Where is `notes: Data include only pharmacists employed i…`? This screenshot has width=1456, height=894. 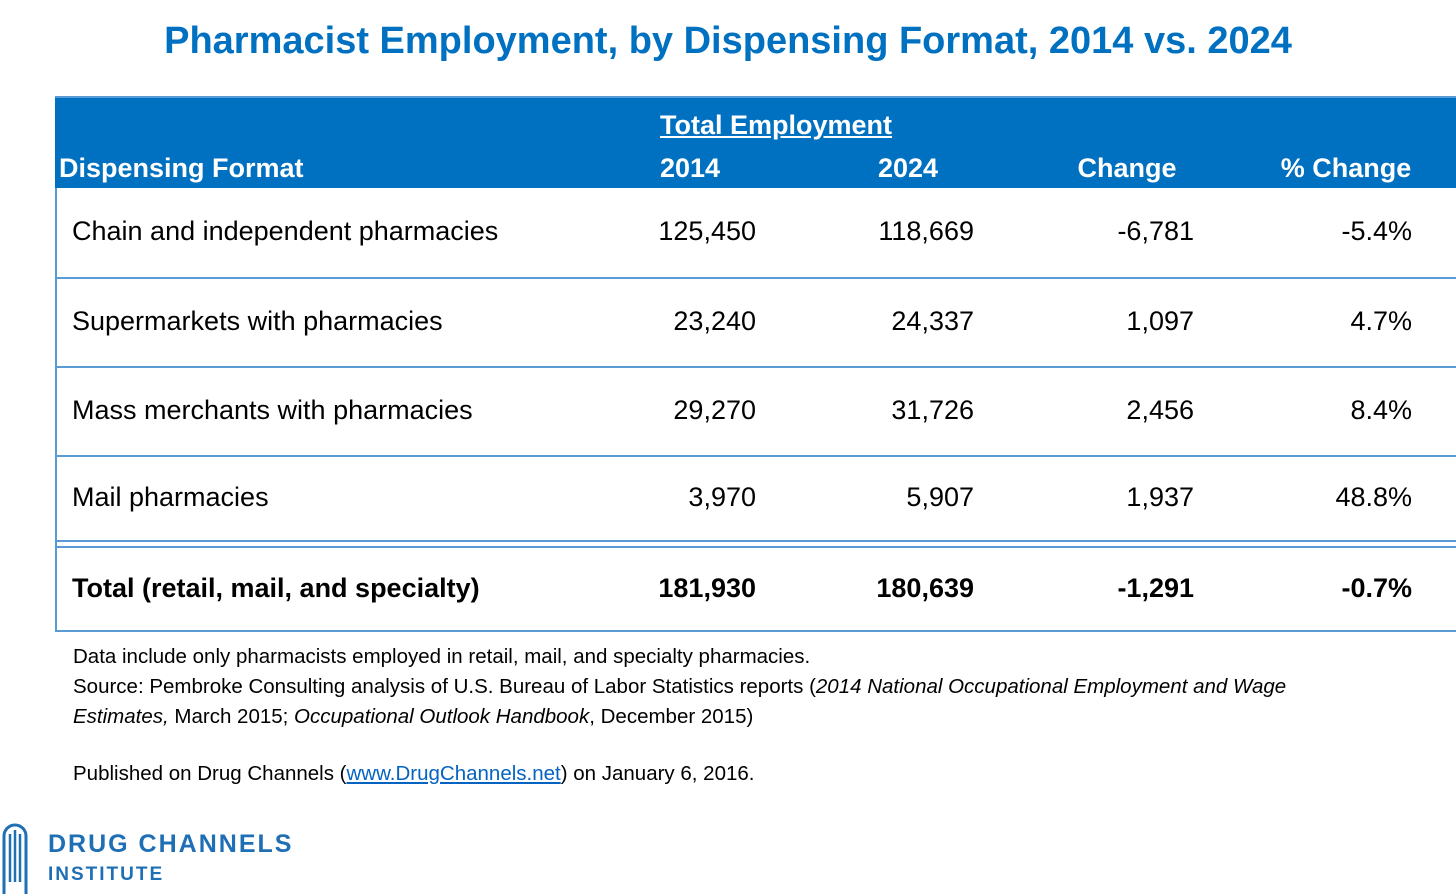 notes: Data include only pharmacists employed i… is located at coordinates (723, 687).